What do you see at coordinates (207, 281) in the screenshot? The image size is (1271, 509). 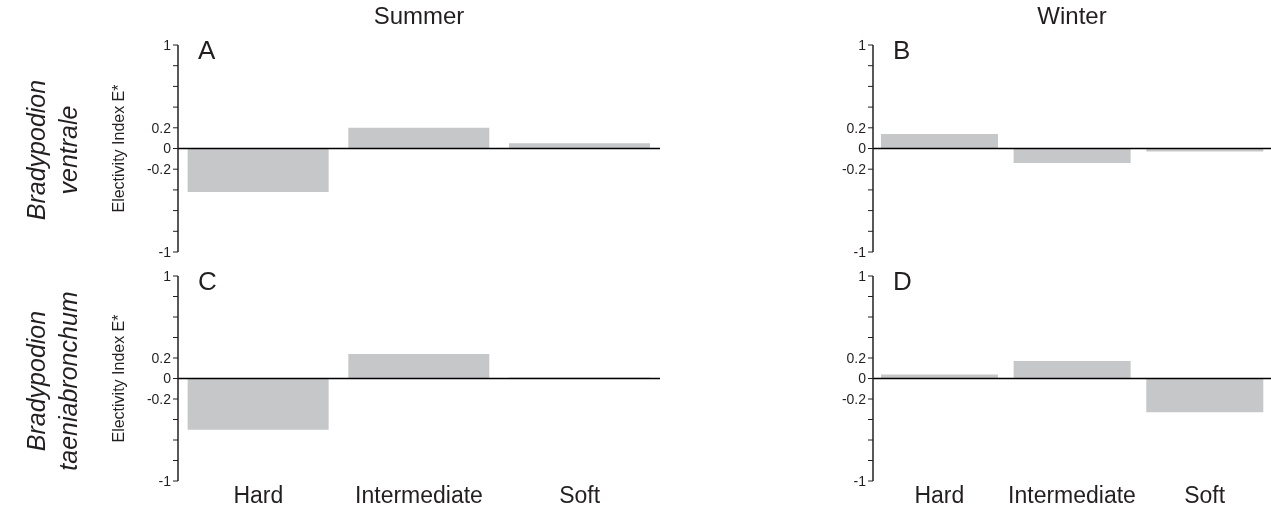 I see `annotation: C` at bounding box center [207, 281].